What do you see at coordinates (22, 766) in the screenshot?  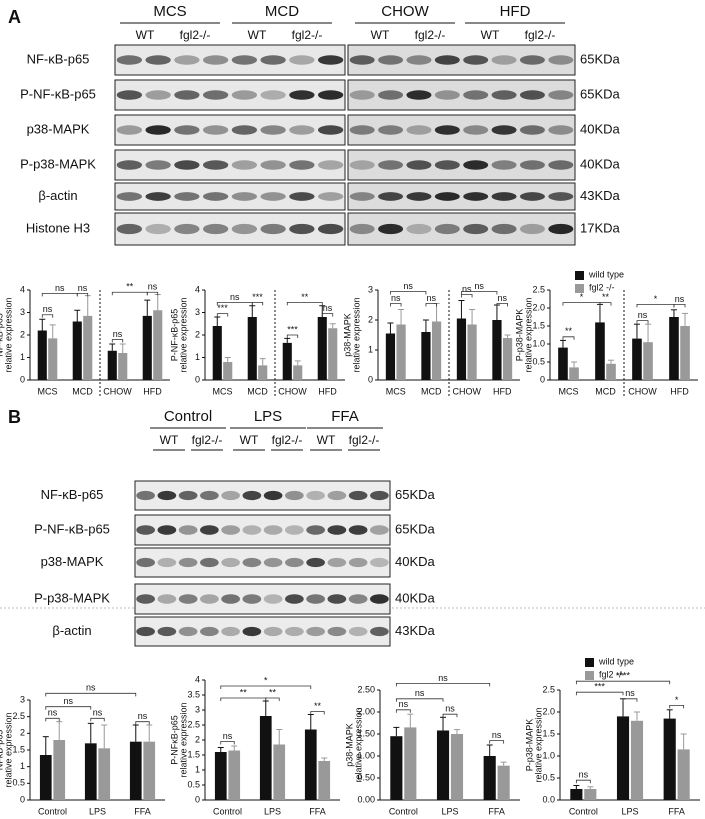 I see `y-tick-label: 1` at bounding box center [22, 766].